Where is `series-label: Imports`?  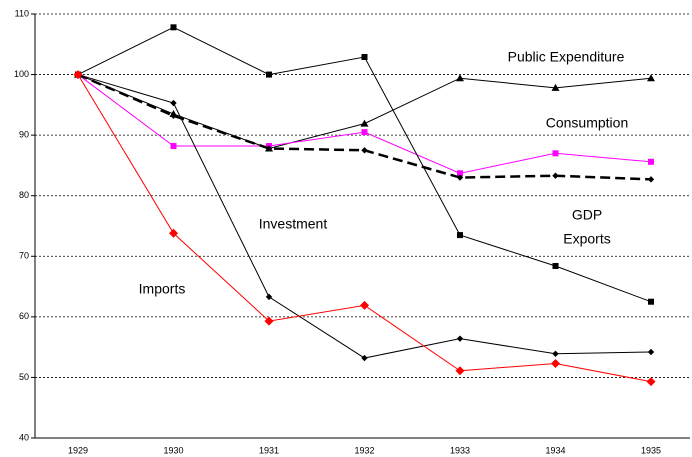 series-label: Imports is located at coordinates (162, 289).